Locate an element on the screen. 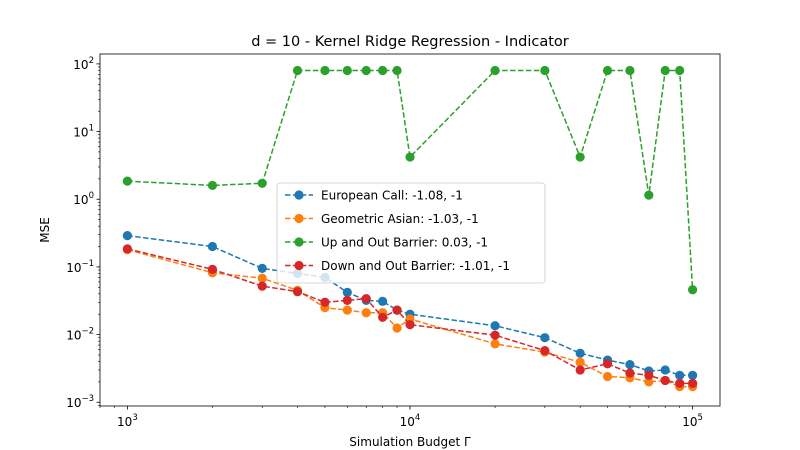 The image size is (800, 450). y-tick-label: 10¹ is located at coordinates (83, 132).